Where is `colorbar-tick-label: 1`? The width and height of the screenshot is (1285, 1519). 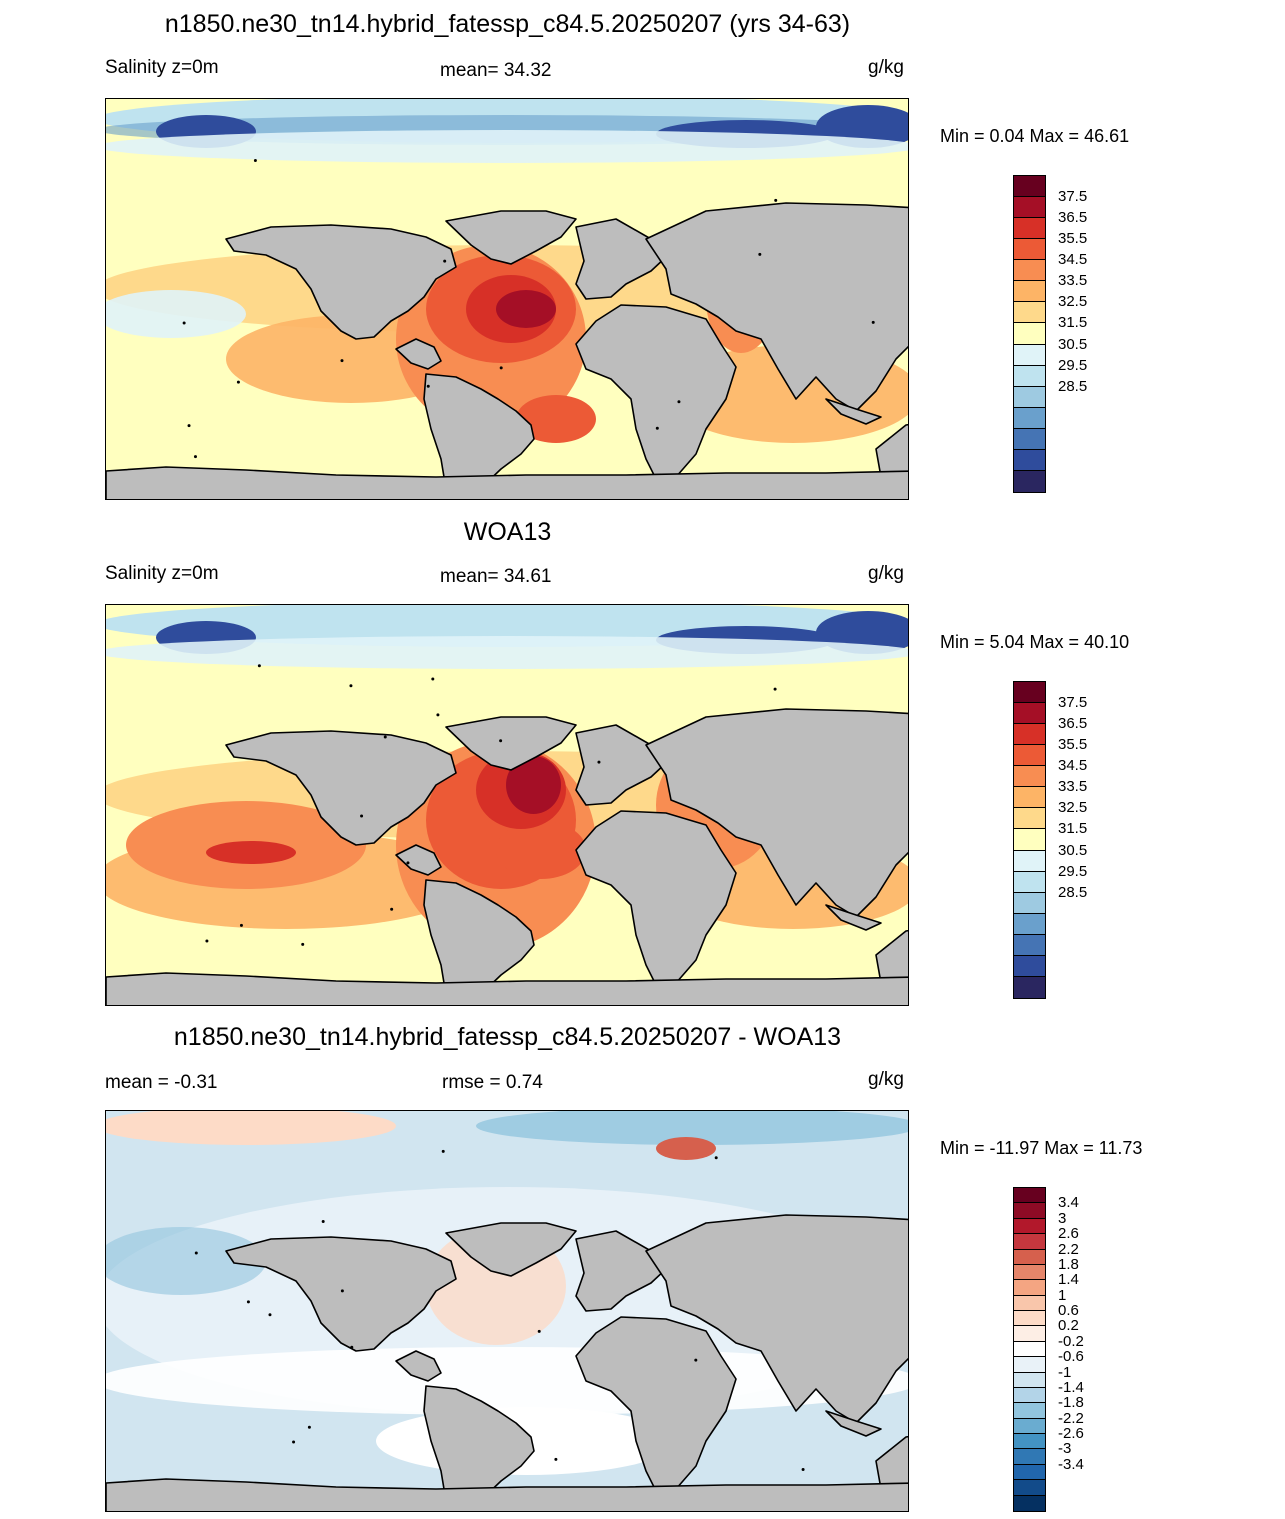
colorbar-tick-label: 1 is located at coordinates (1062, 1295).